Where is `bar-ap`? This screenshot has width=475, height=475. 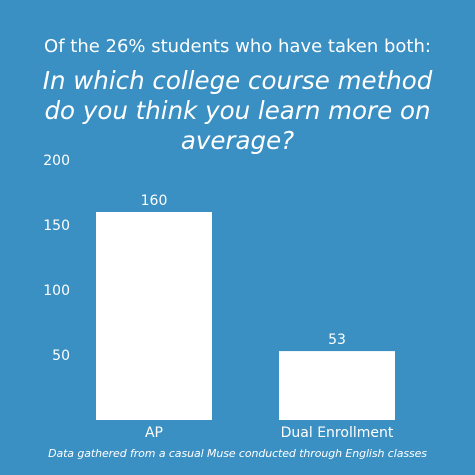 bar-ap is located at coordinates (154, 316).